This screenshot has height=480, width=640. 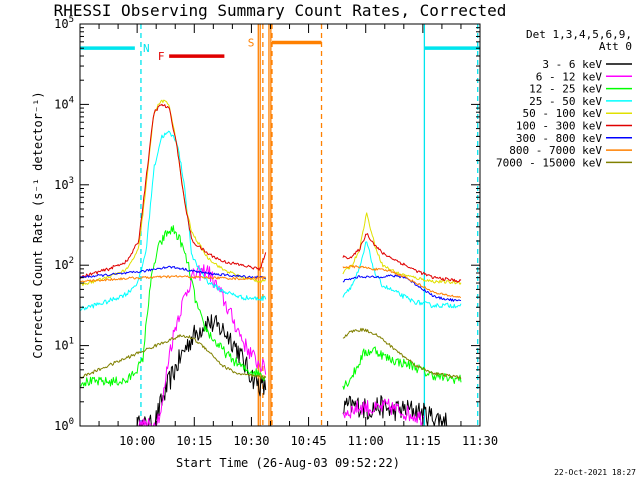 I want to click on x-tick-label: 10:30, so click(x=251, y=441).